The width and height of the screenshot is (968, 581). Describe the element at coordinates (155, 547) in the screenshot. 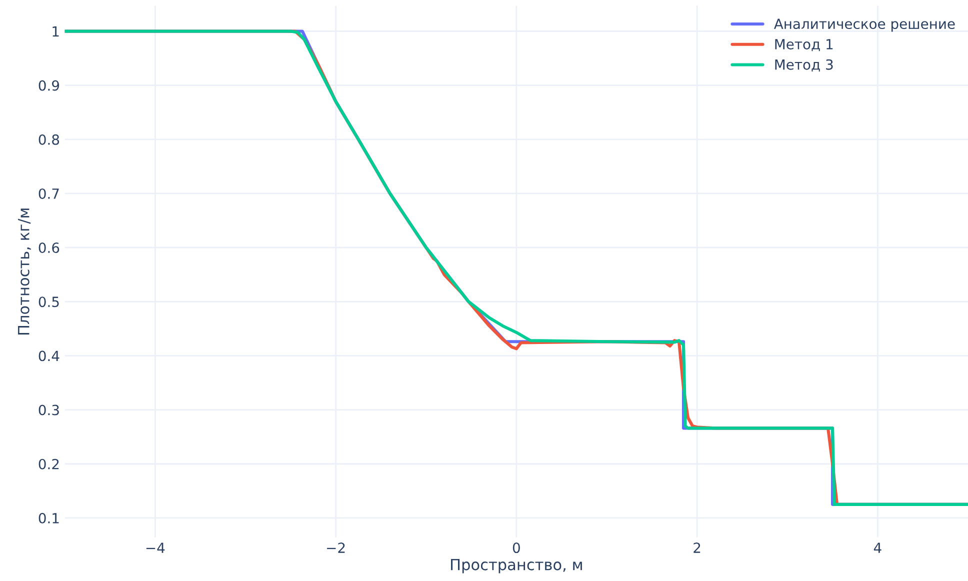

I see `x-tick-label: −4` at that location.